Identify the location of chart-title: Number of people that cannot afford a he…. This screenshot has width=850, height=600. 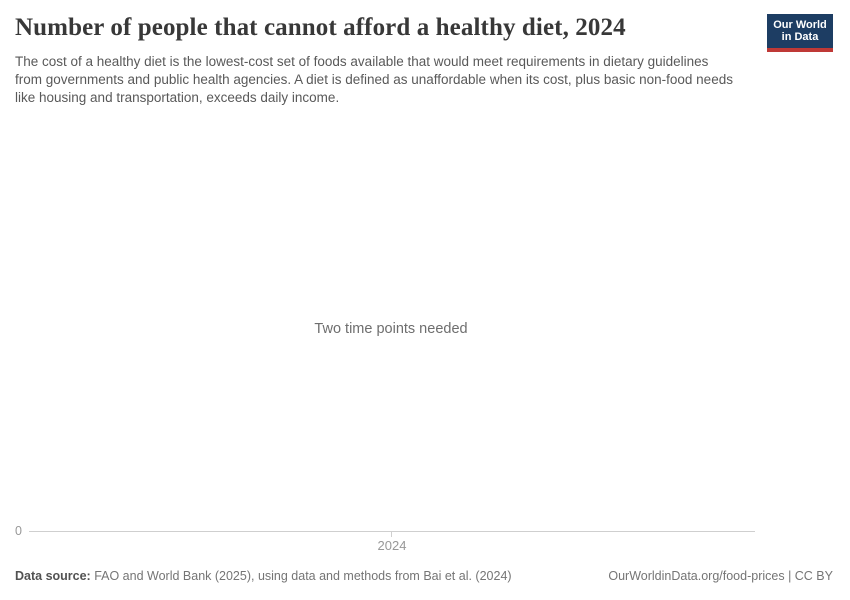
(320, 27).